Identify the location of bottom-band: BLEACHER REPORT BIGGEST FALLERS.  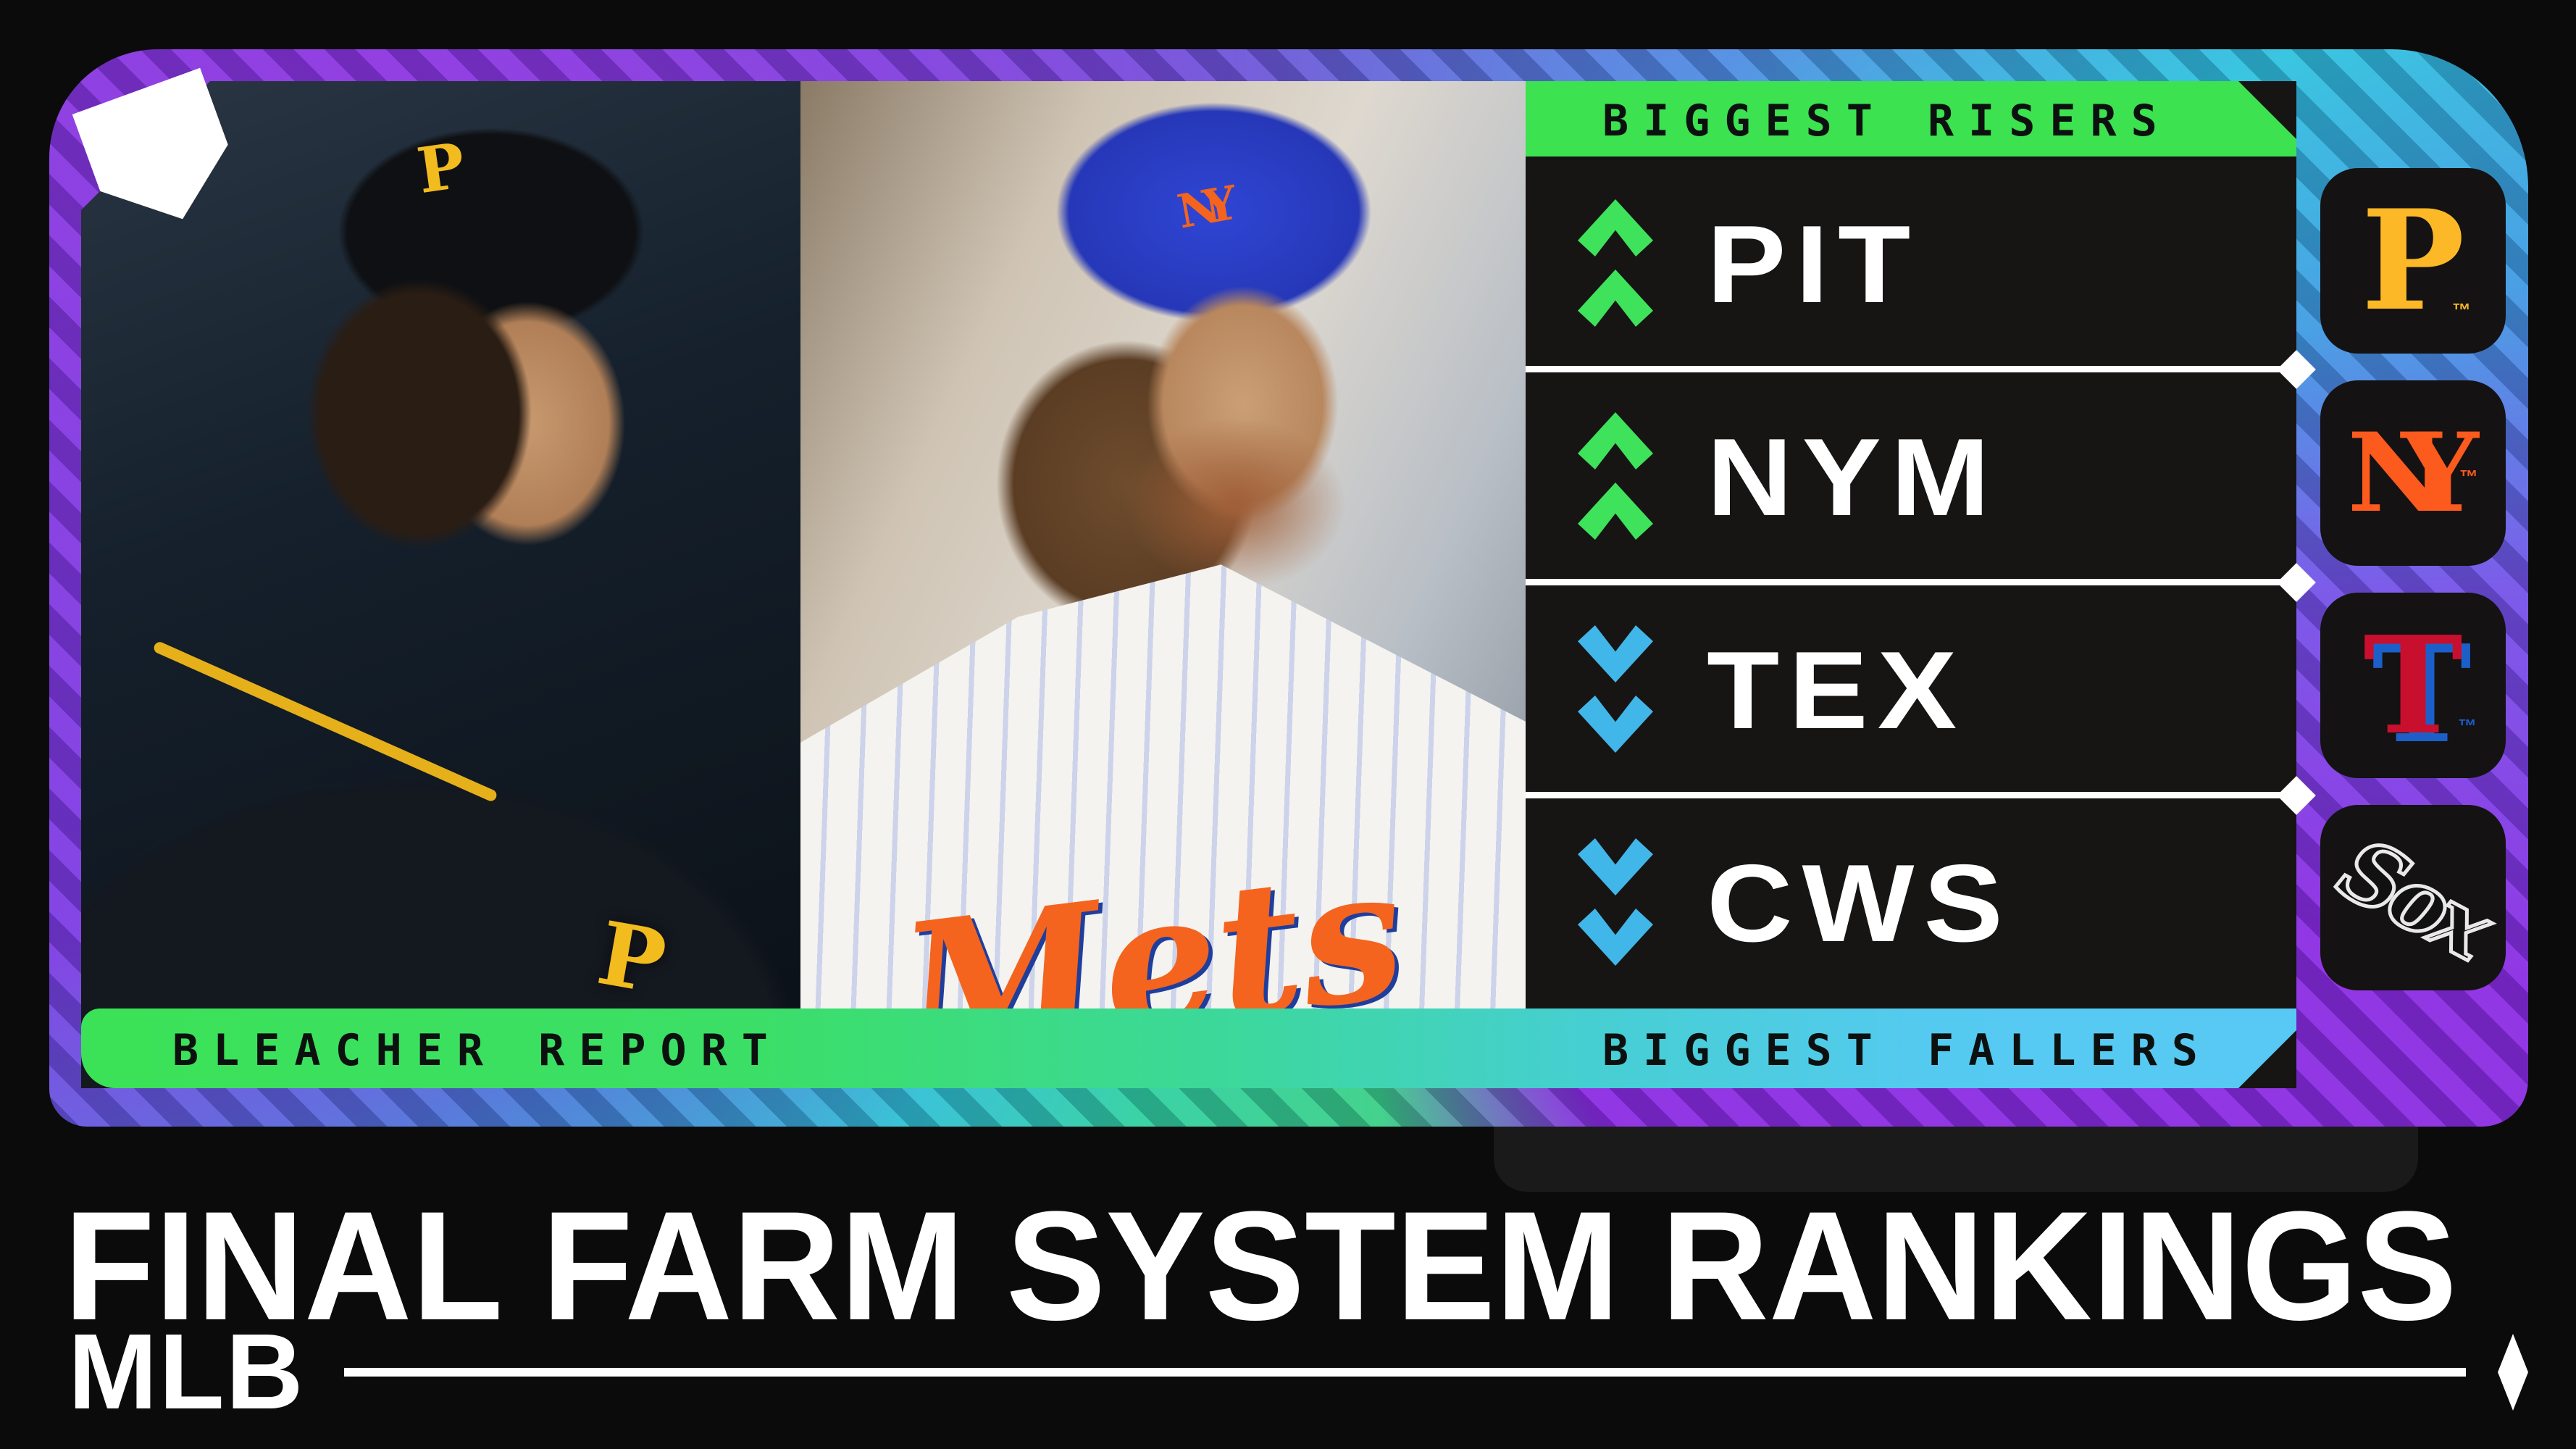
(1188, 1048).